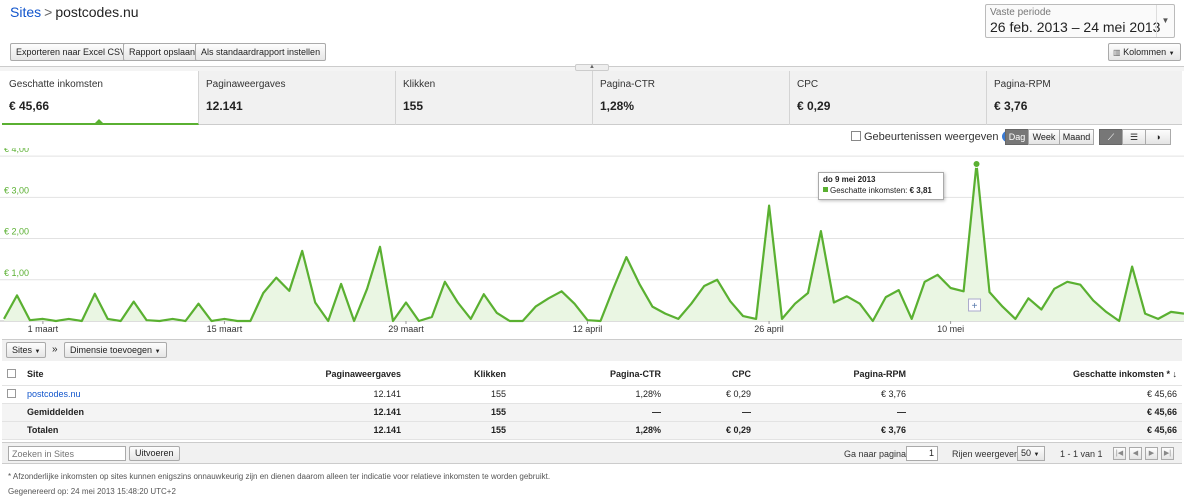 This screenshot has width=1184, height=500. I want to click on collapse-handle-icon: ▲, so click(592, 67).